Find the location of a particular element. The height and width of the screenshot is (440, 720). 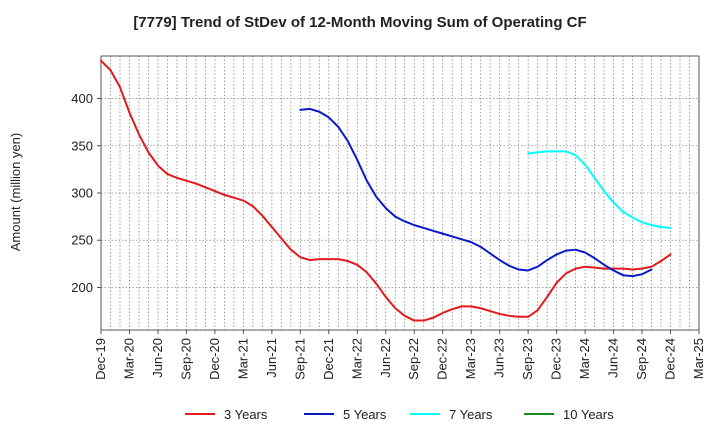

x-tick-label: Dec-20 is located at coordinates (214, 359).